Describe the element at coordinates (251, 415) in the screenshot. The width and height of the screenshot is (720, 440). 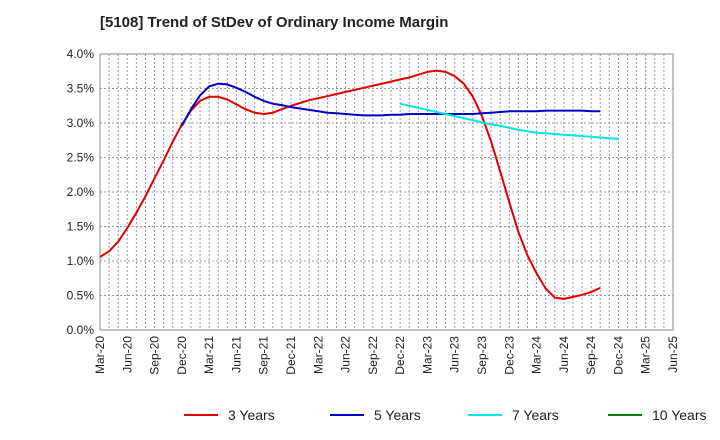
I see `legend-label: 3 Years` at that location.